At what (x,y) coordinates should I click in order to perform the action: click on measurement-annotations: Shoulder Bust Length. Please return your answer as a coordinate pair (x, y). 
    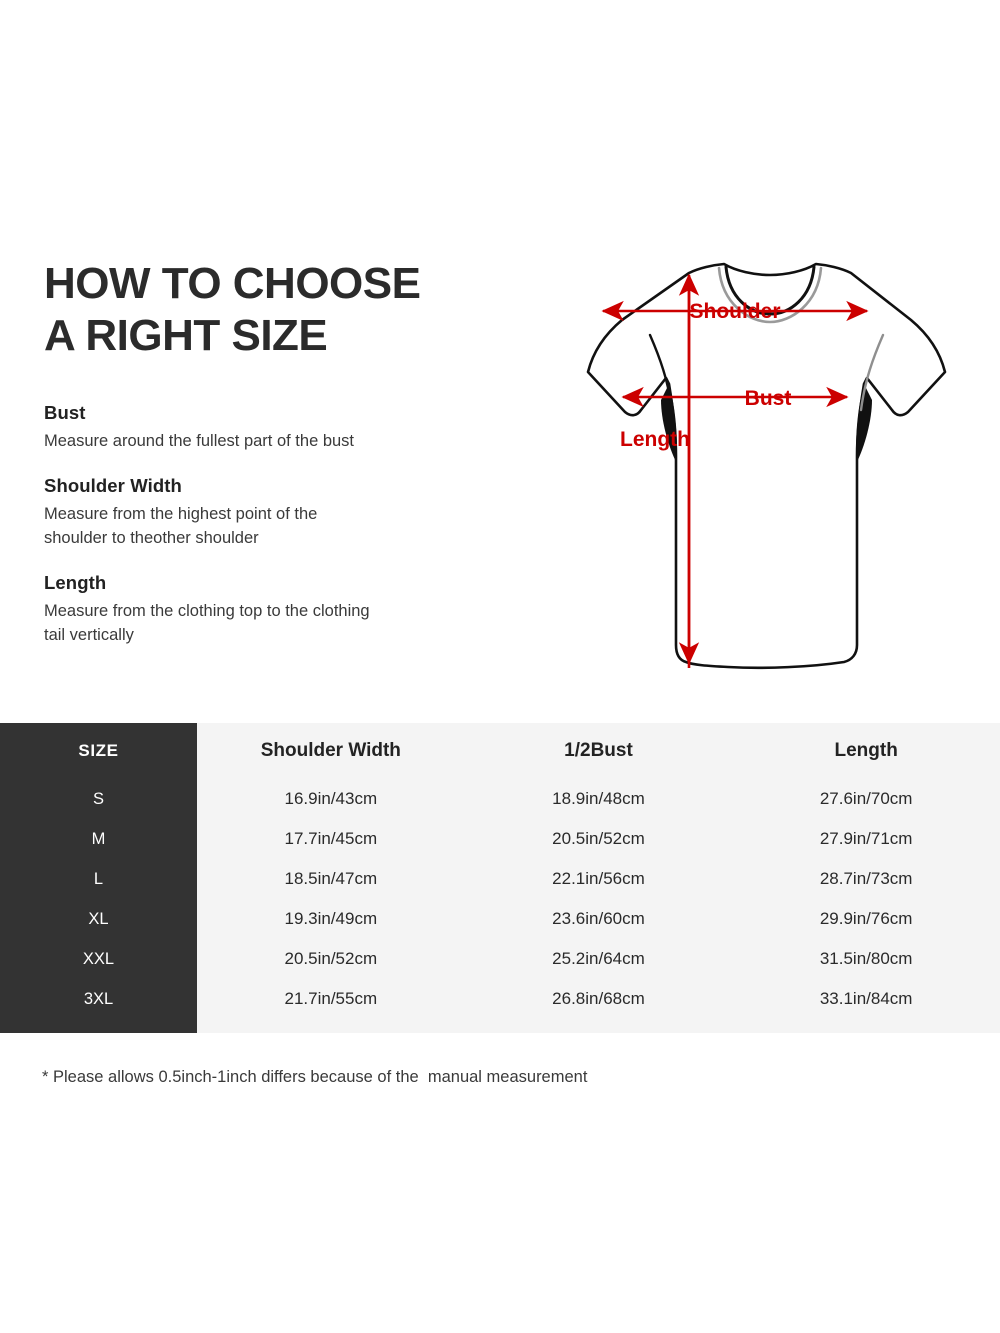
    Looking at the image, I should click on (735, 470).